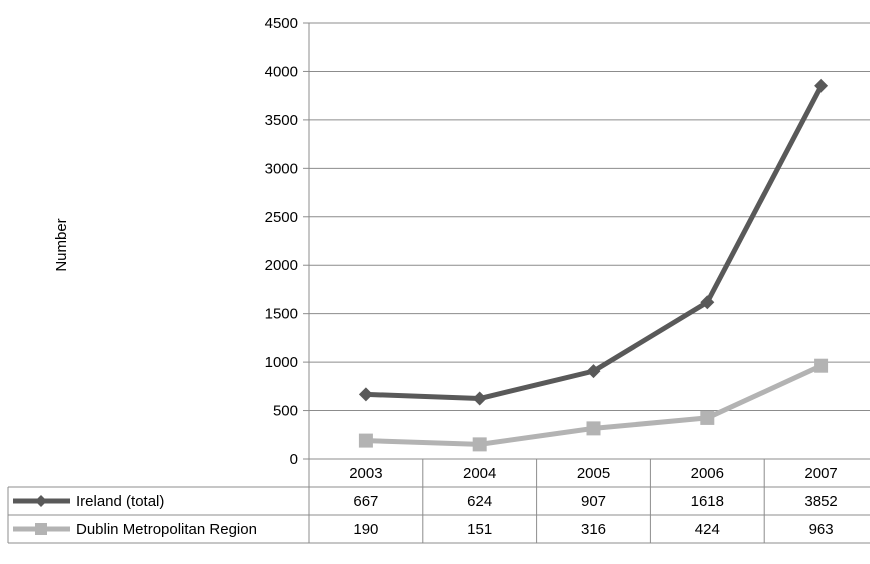 The height and width of the screenshot is (564, 870). What do you see at coordinates (281, 362) in the screenshot?
I see `y-tick-label: 1000` at bounding box center [281, 362].